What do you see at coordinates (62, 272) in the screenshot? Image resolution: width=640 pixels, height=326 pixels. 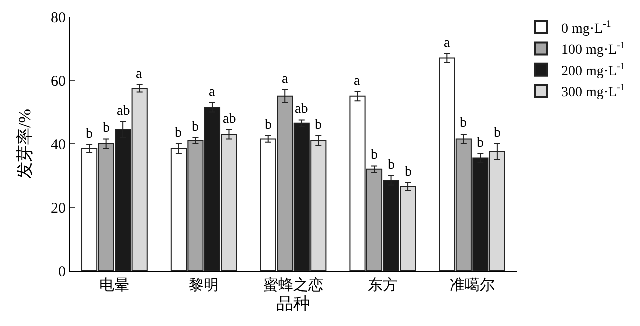 I see `y-tick-label: 0` at bounding box center [62, 272].